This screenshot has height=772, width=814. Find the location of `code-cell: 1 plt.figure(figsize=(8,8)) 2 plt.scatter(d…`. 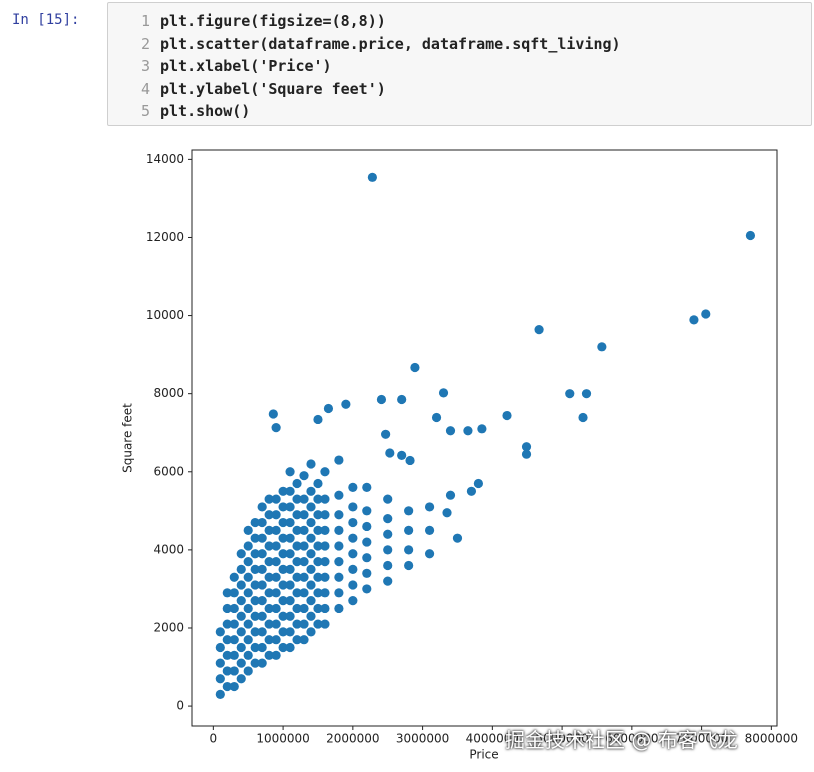

code-cell: 1 plt.figure(figsize=(8,8)) 2 plt.scatter(d… is located at coordinates (459, 64).